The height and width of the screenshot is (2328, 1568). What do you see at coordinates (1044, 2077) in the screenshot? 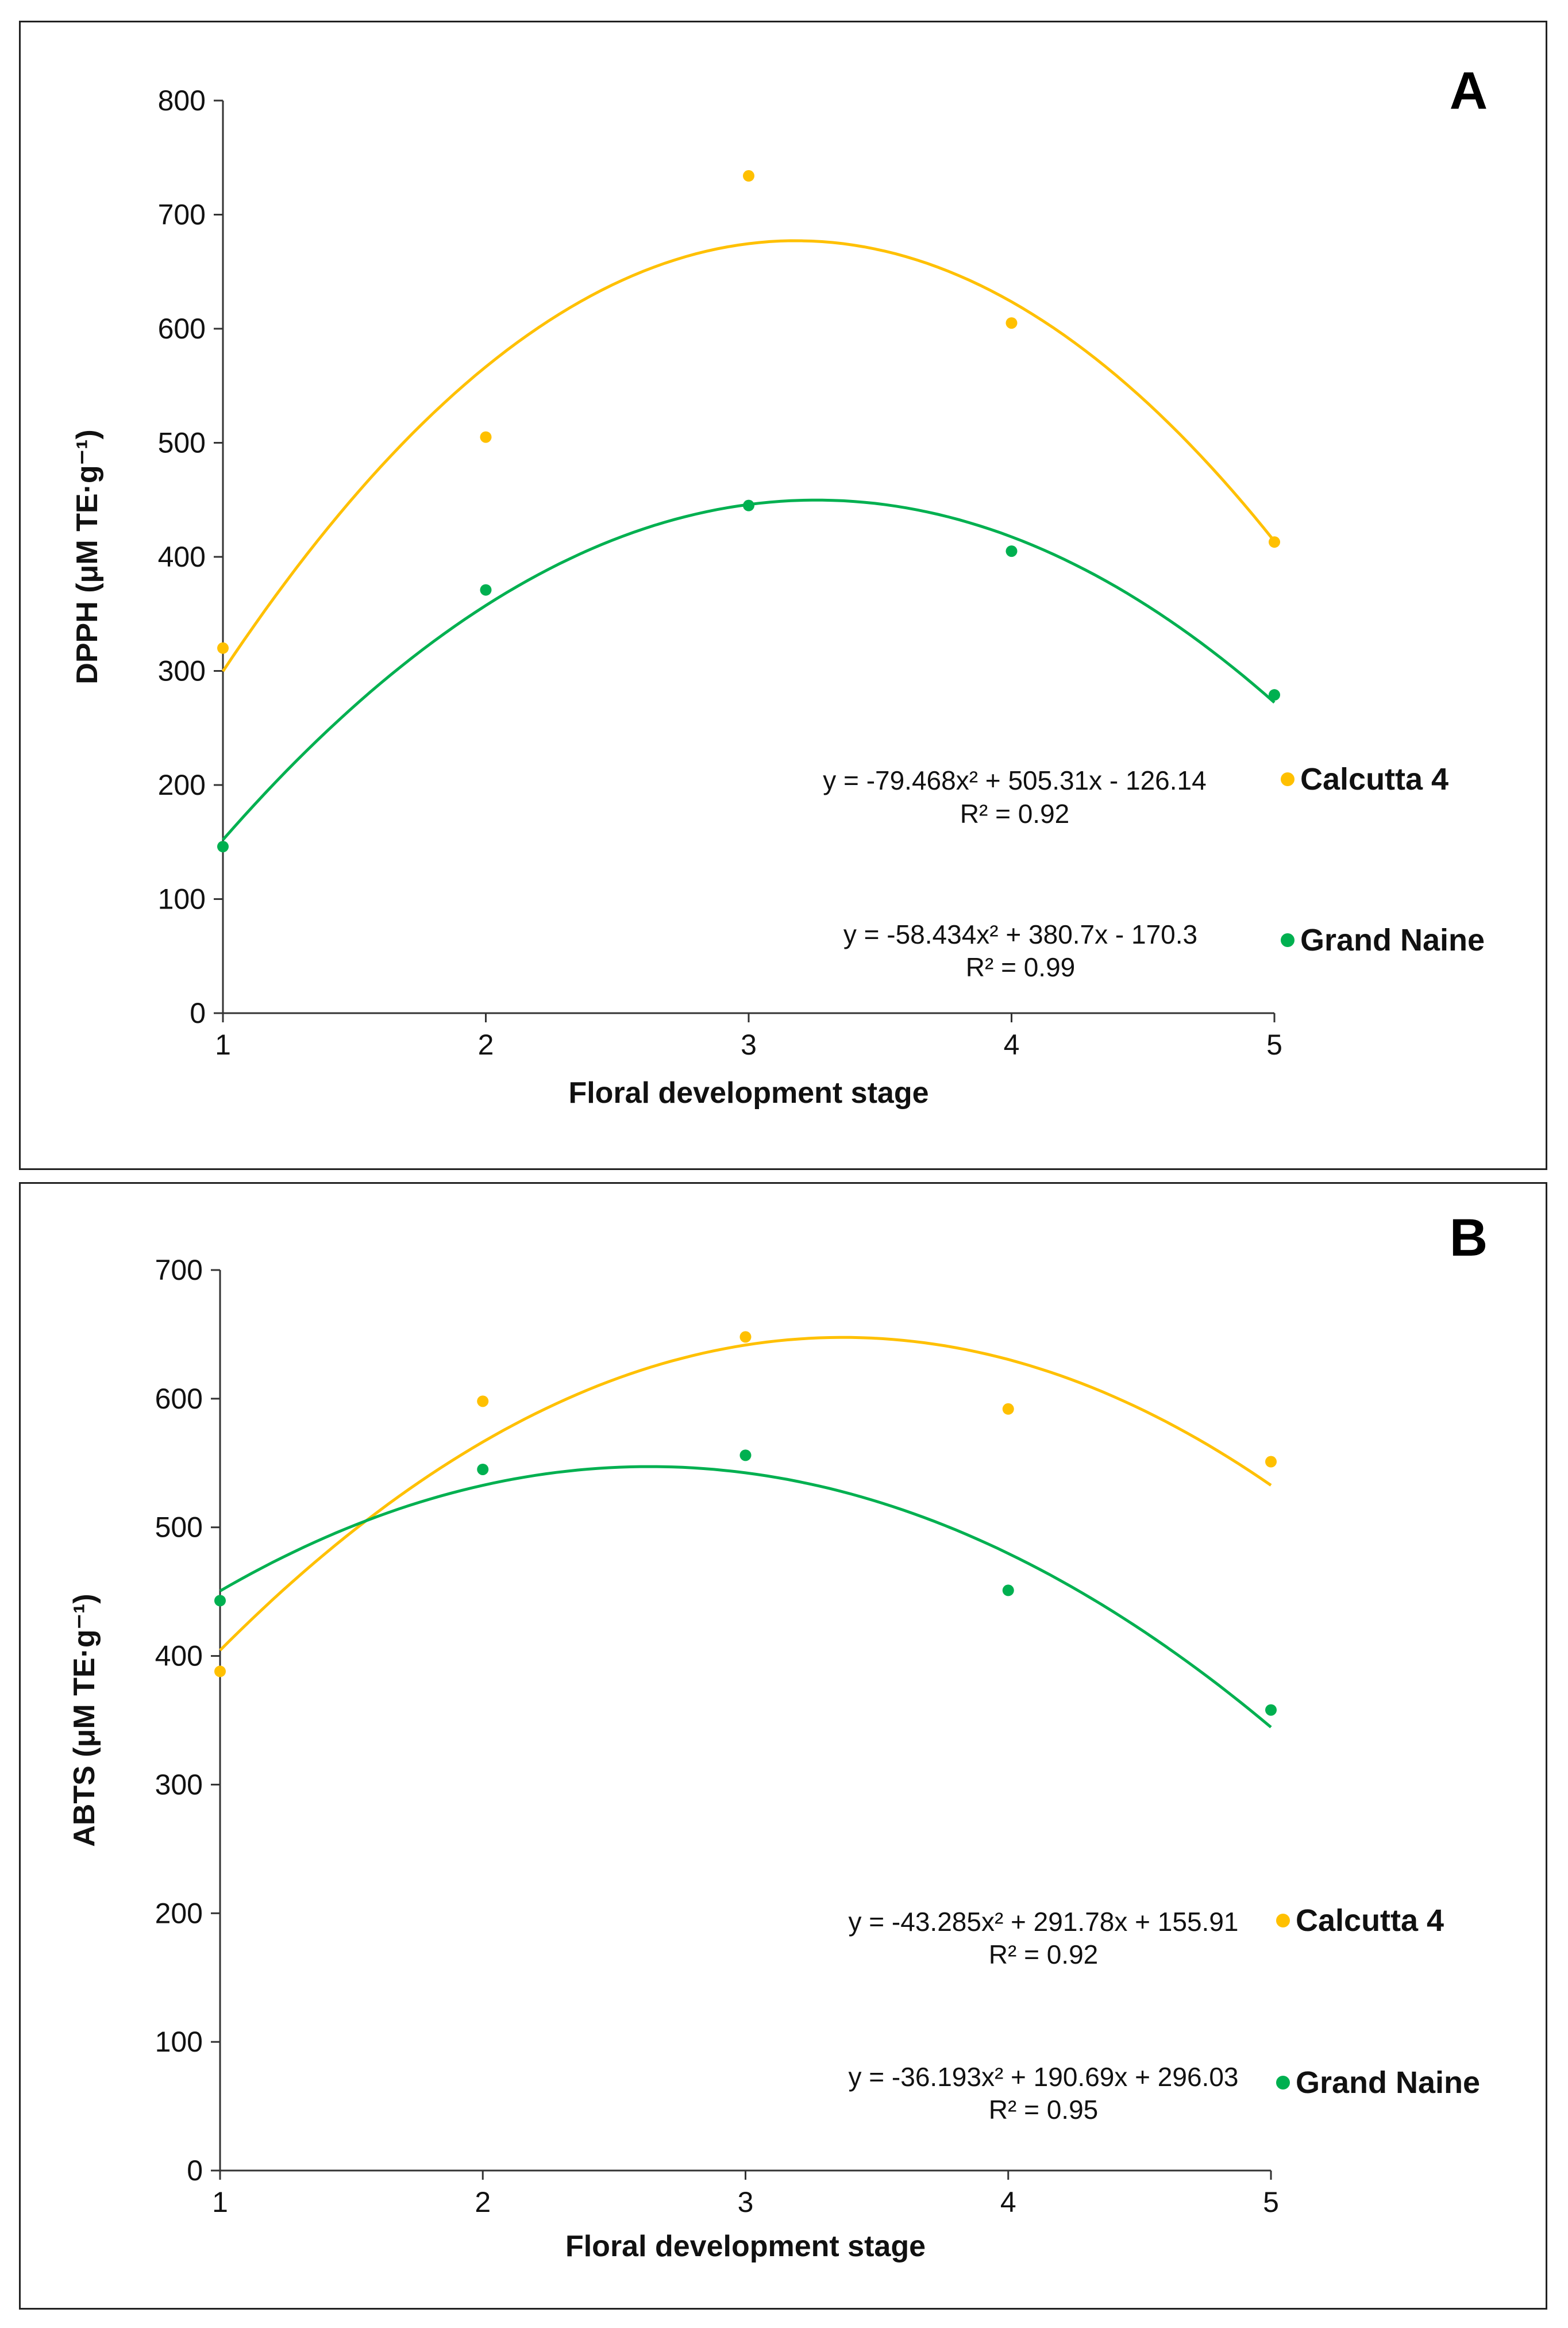
I see `trend-equation: y = -36.193x² + 190.69x + 296.03` at bounding box center [1044, 2077].